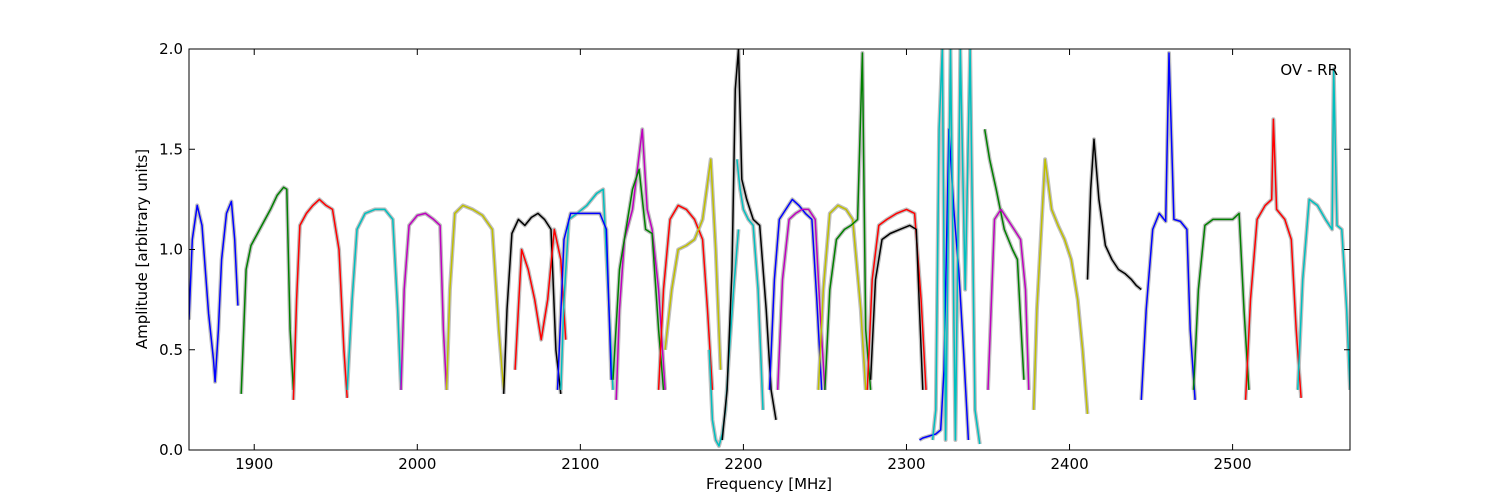  I want to click on chart-annotation: OV - RR, so click(1309, 70).